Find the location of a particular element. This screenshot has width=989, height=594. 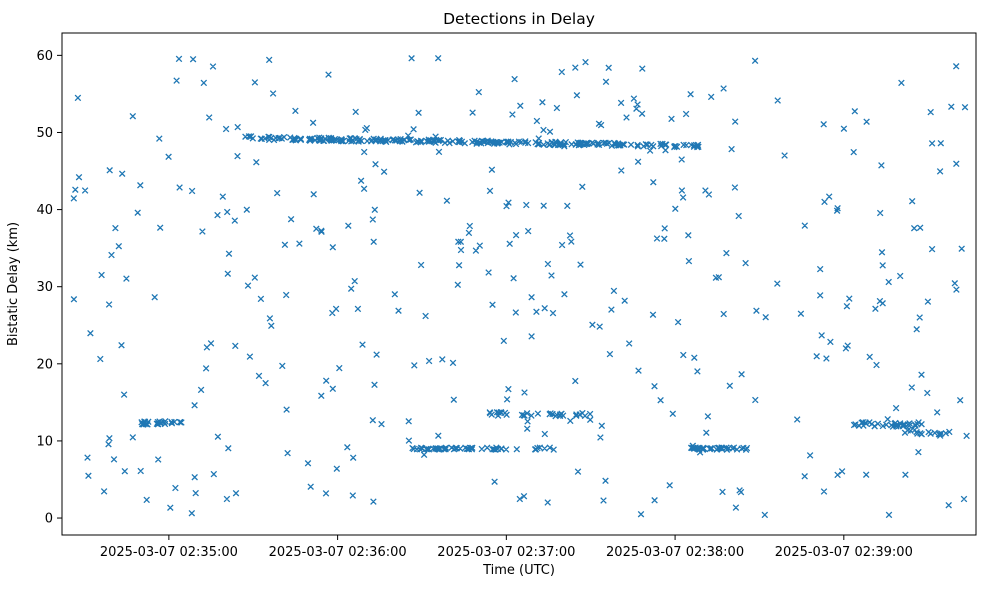

x-tick-label: 2025-03-07 02:35:00 is located at coordinates (169, 552).